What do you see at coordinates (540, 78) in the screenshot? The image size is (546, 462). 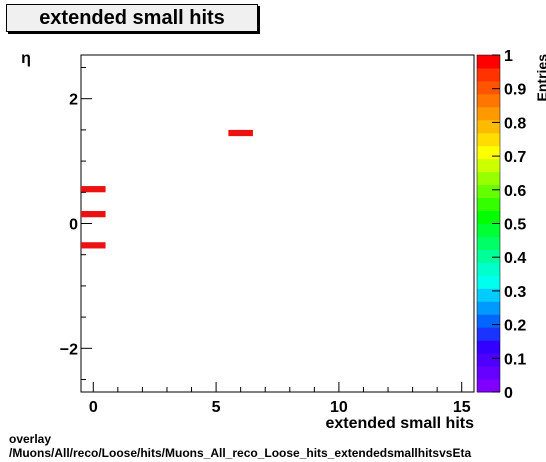 I see `colorbar-label: Entries` at bounding box center [540, 78].